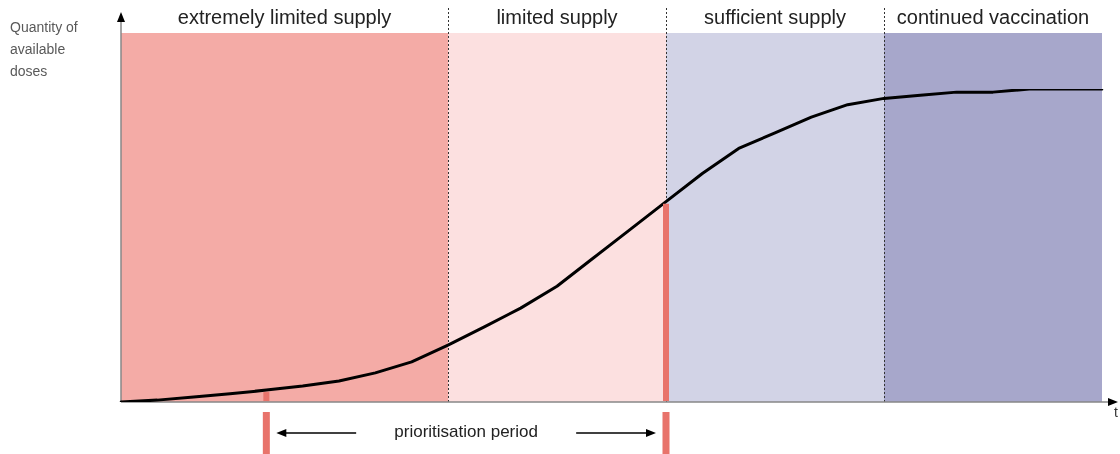  I want to click on y-axis-title: Quantity of available doses, so click(44, 49).